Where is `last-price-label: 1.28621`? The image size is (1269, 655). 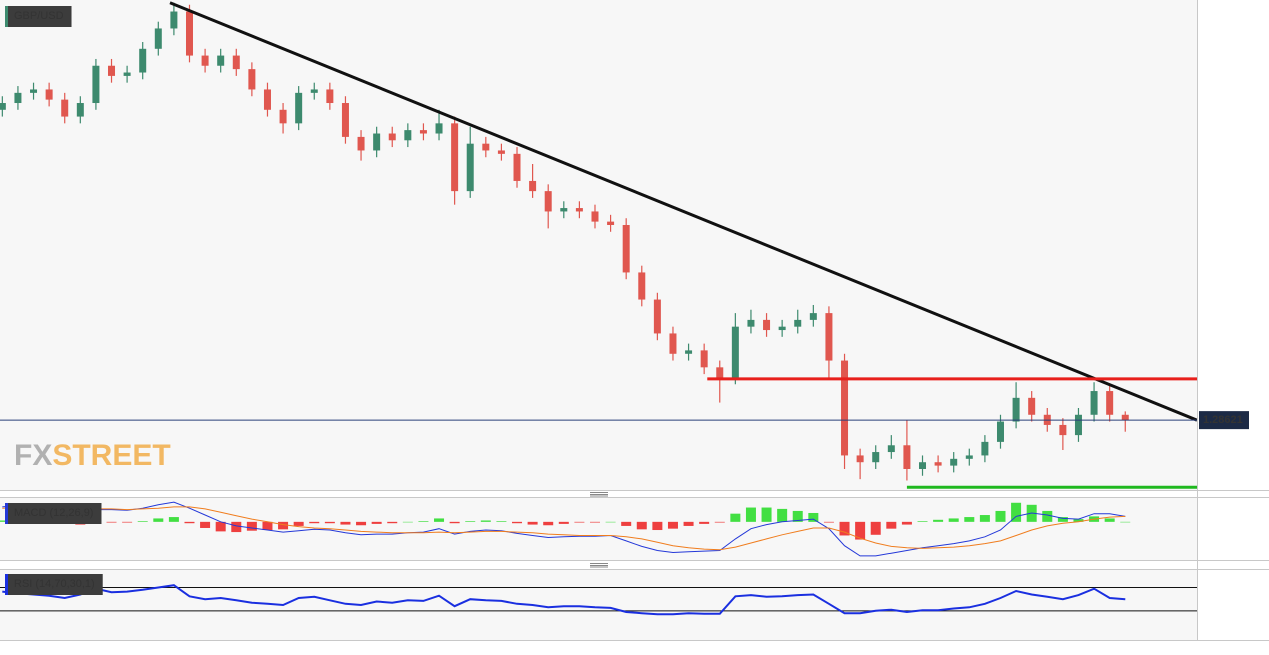 last-price-label: 1.28621 is located at coordinates (1223, 420).